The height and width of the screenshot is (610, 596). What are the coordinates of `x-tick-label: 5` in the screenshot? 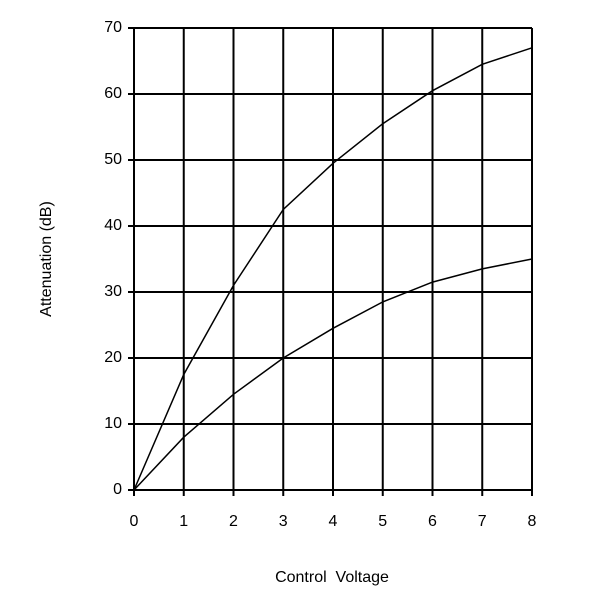 It's located at (382, 521).